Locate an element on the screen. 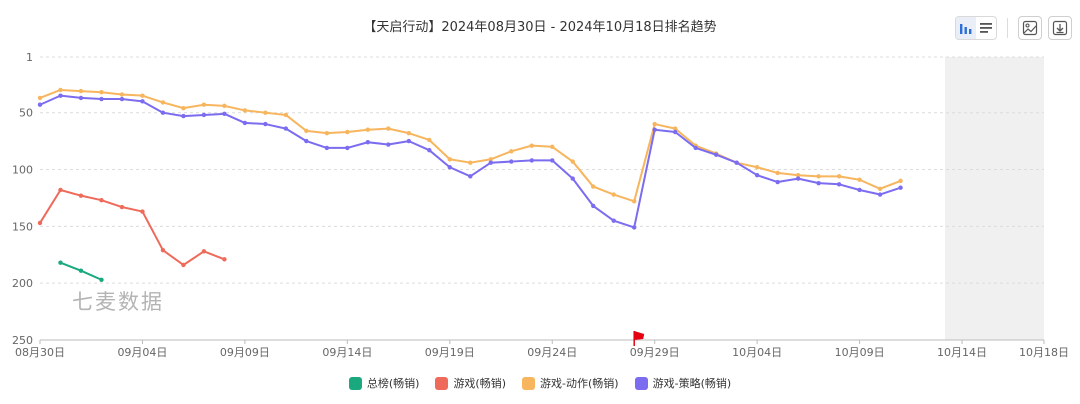  bar-chart-icon is located at coordinates (966, 28).